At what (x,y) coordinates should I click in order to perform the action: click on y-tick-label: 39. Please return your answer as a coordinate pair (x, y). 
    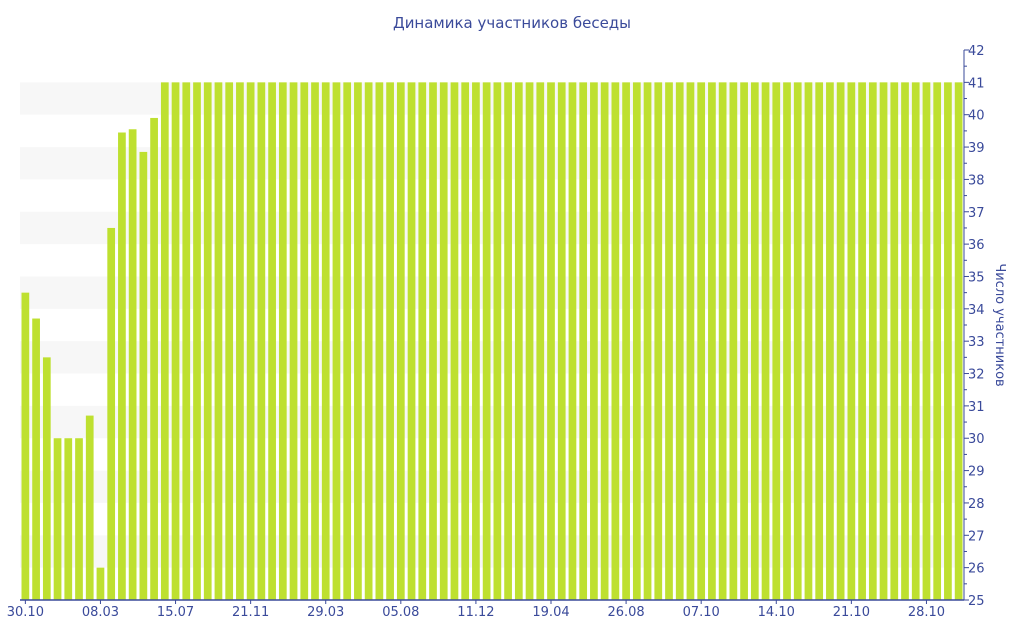
    Looking at the image, I should click on (976, 148).